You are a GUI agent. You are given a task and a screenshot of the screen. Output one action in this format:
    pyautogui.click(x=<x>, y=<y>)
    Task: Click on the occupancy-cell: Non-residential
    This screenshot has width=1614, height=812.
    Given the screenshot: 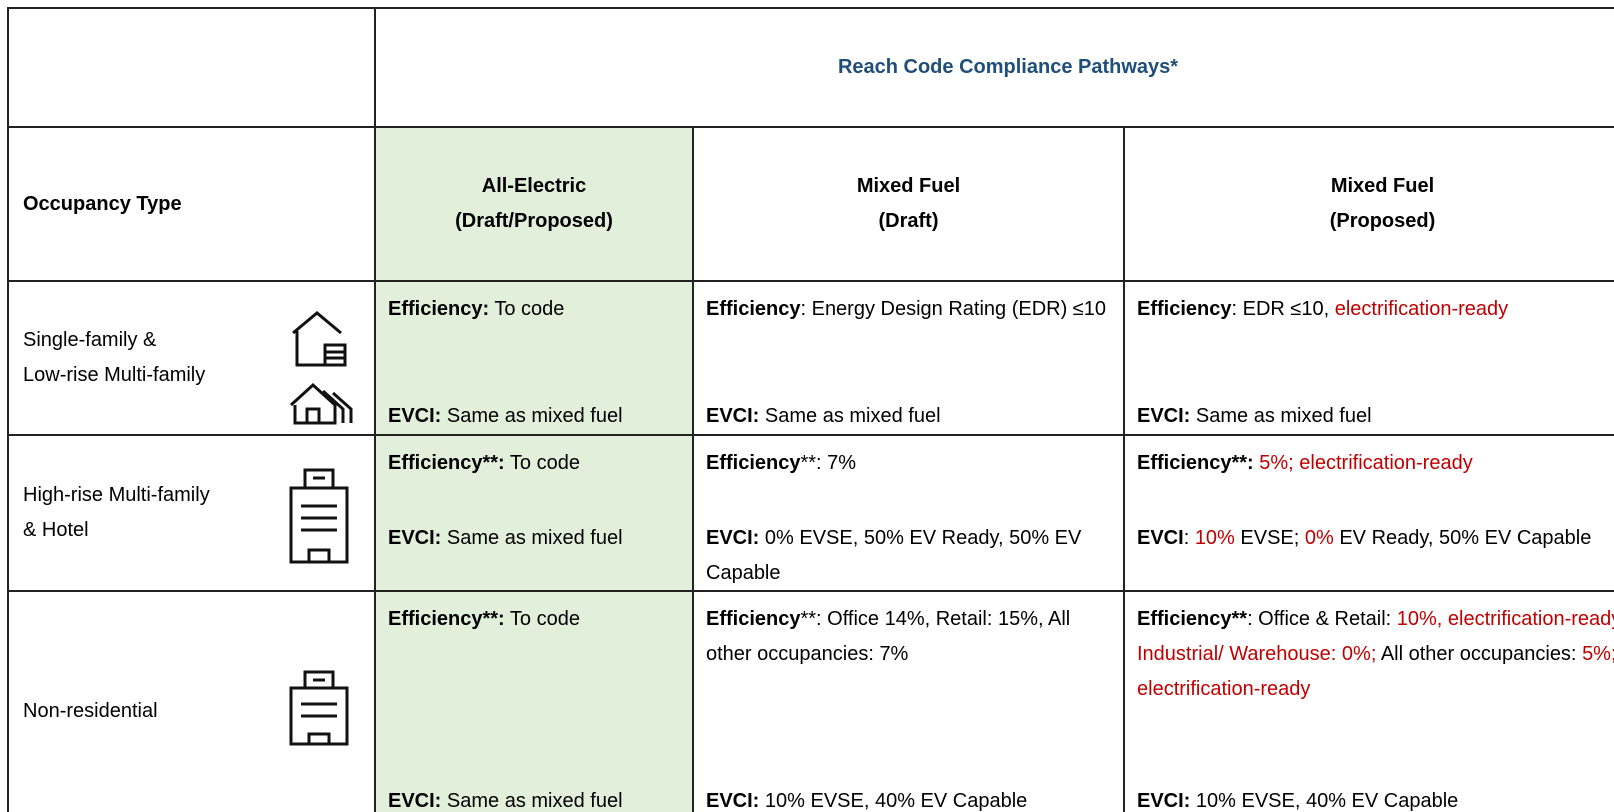 What is the action you would take?
    pyautogui.click(x=190, y=701)
    